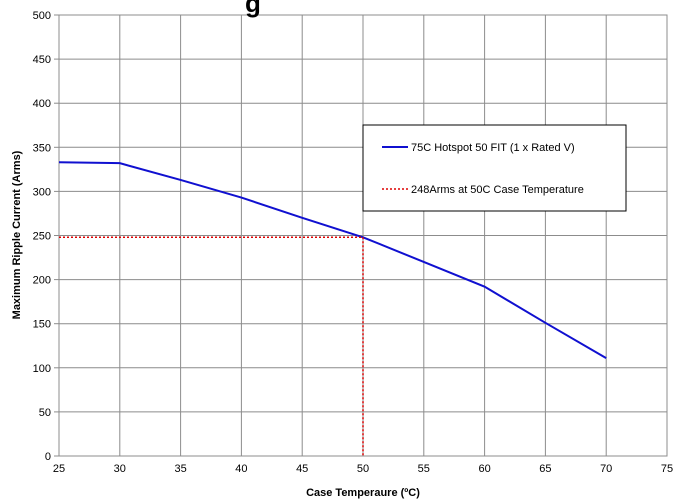 This screenshot has width=689, height=500. Describe the element at coordinates (48, 457) in the screenshot. I see `y-tick-label: 0` at that location.